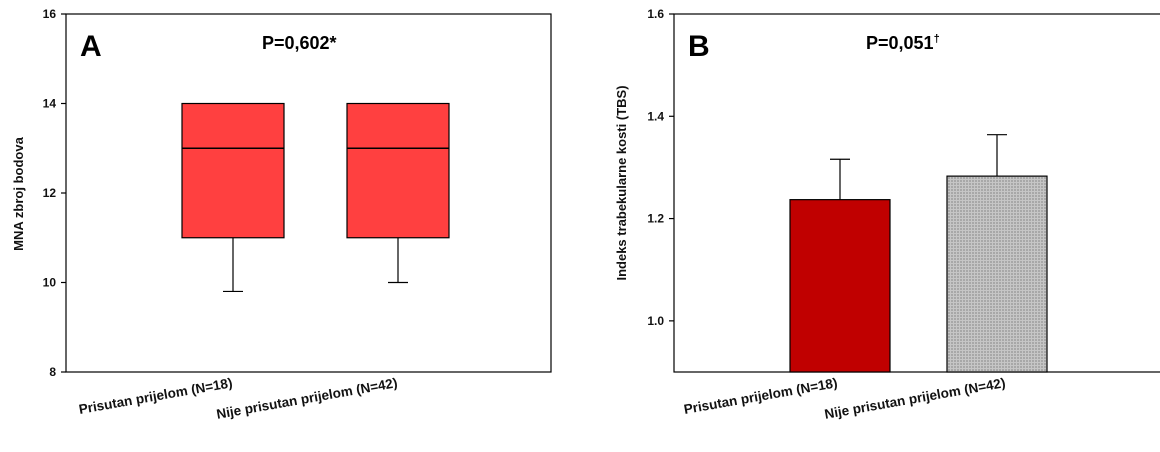 The height and width of the screenshot is (452, 1160). What do you see at coordinates (52, 372) in the screenshot?
I see `panel-a-y-tick-label: 8` at bounding box center [52, 372].